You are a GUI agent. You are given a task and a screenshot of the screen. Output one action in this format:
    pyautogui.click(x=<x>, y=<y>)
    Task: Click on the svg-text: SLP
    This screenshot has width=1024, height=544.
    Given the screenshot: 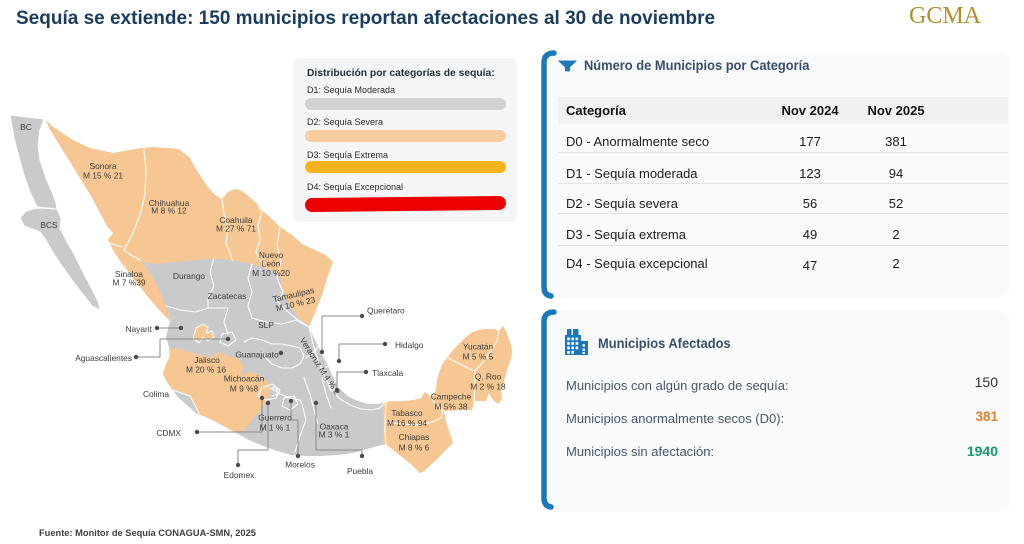 What is the action you would take?
    pyautogui.click(x=266, y=325)
    